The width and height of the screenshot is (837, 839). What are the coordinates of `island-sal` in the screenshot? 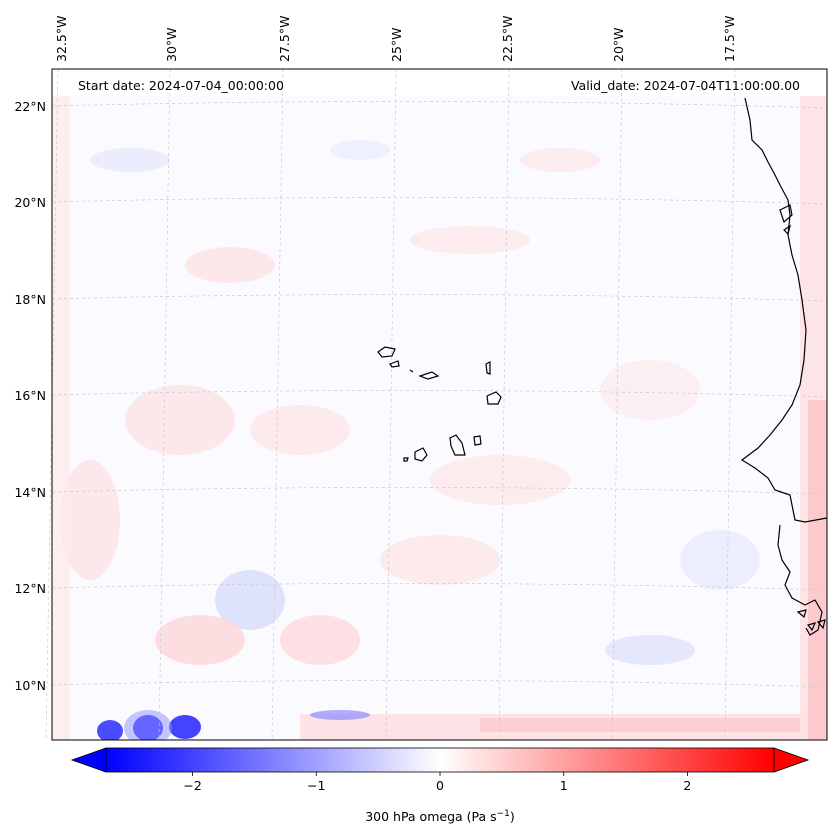 It's located at (488, 368).